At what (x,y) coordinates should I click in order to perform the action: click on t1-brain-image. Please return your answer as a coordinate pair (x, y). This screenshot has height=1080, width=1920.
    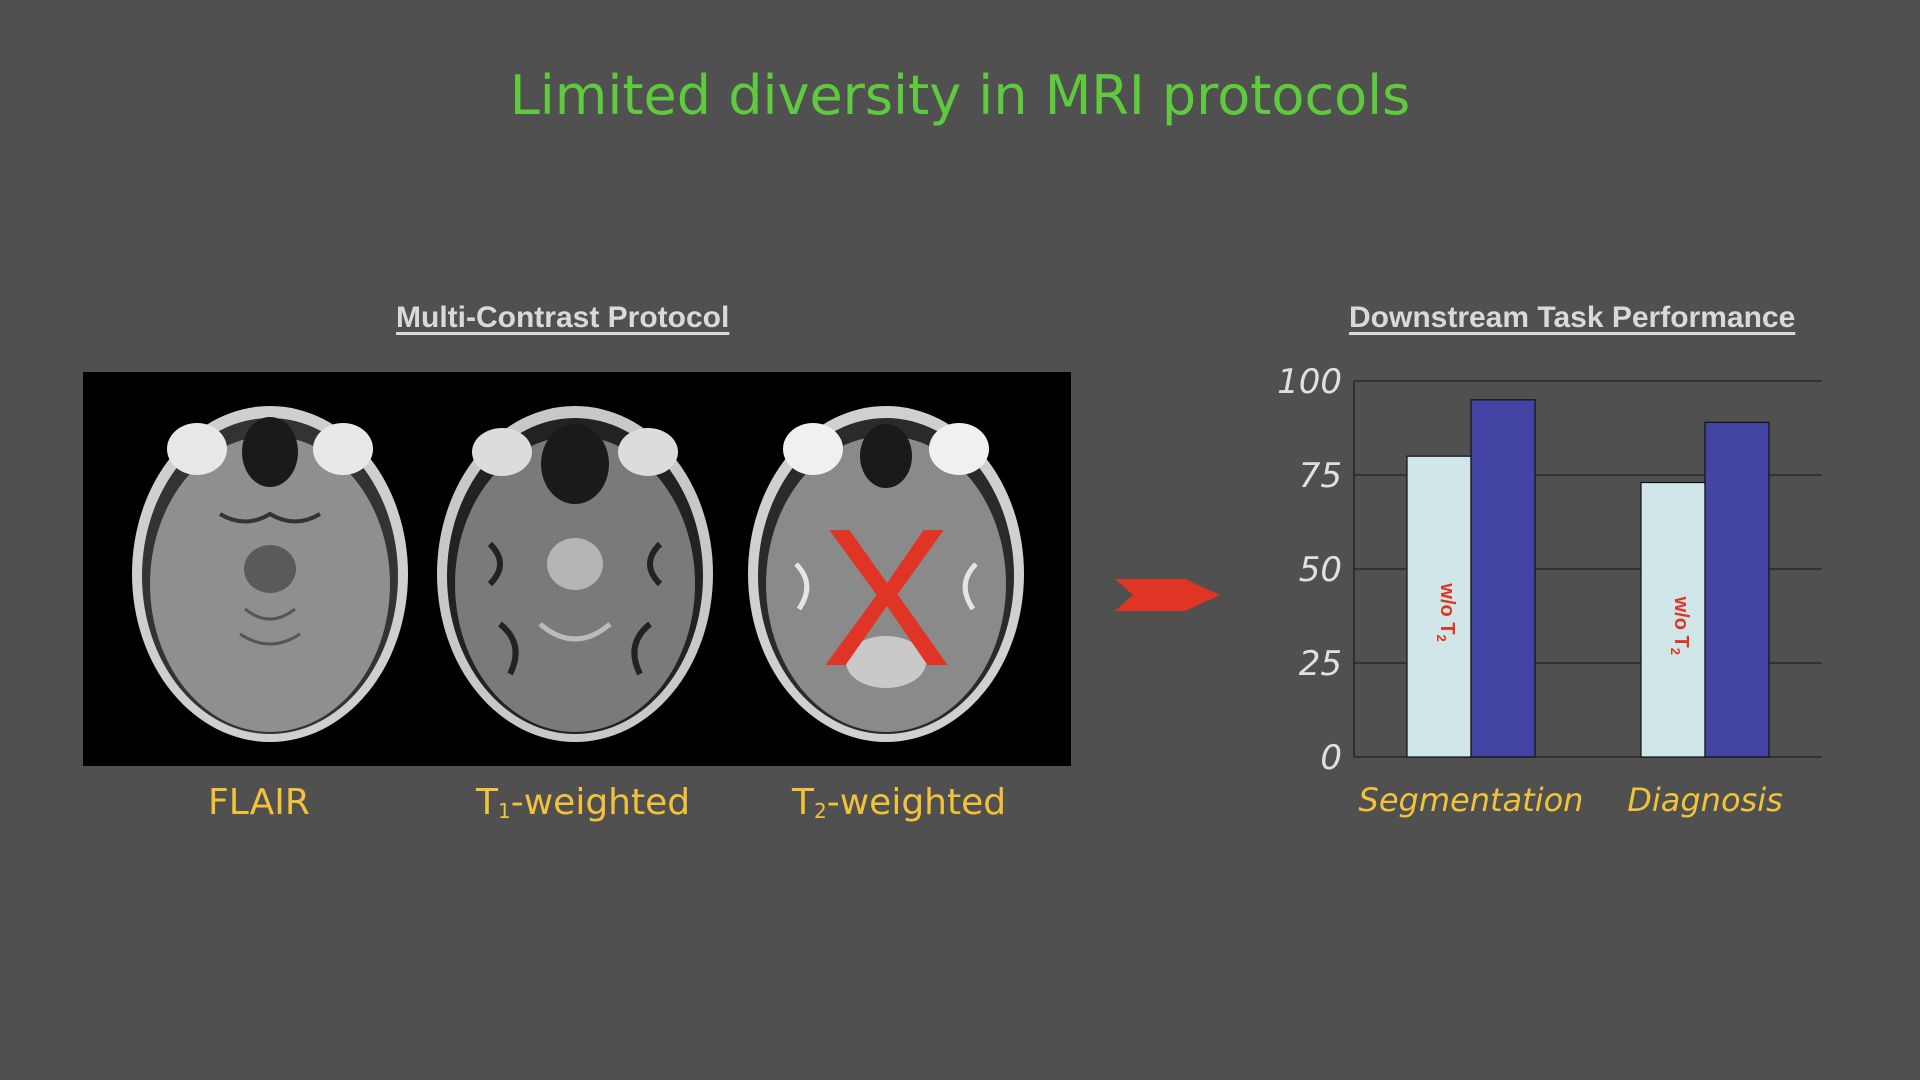
    Looking at the image, I should click on (575, 574).